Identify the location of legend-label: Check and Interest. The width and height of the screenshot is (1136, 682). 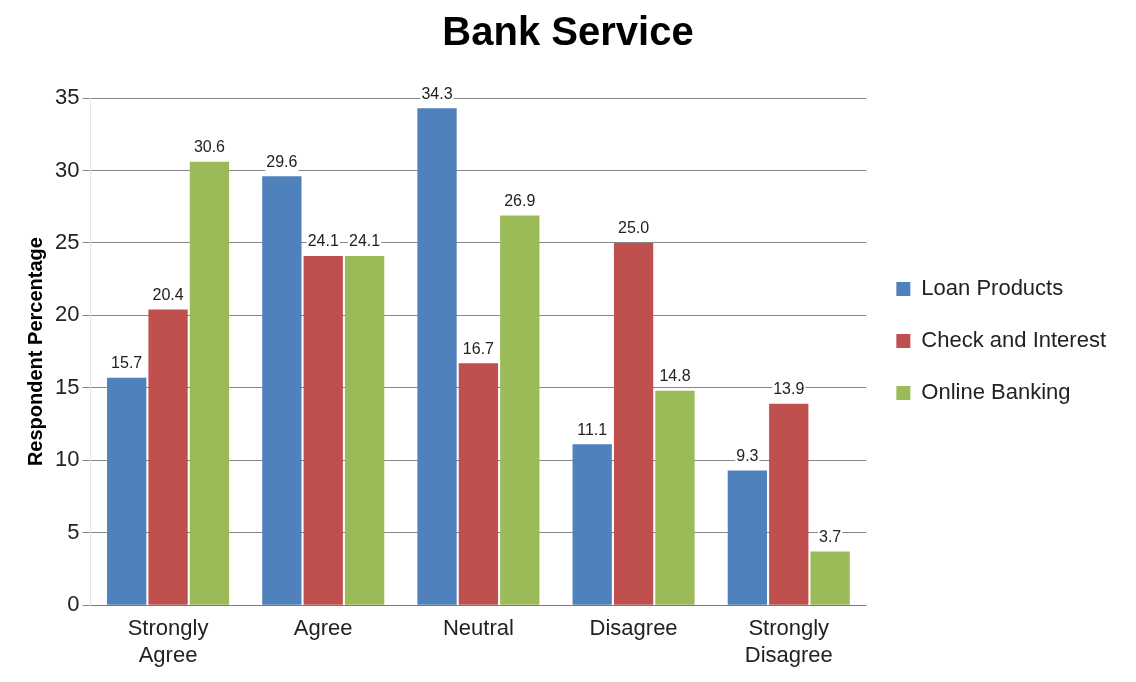
(1014, 340).